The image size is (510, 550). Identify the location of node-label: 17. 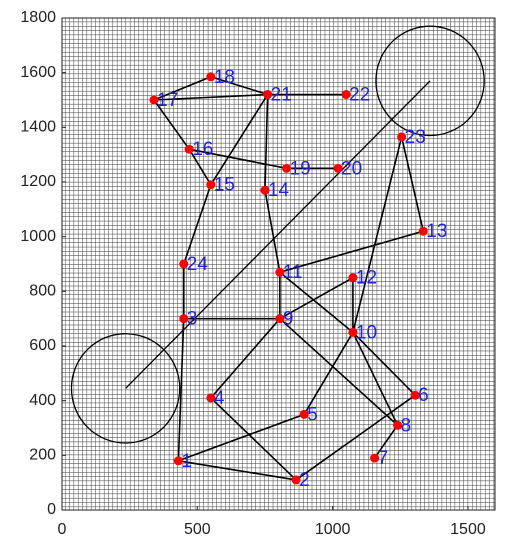
(167, 100).